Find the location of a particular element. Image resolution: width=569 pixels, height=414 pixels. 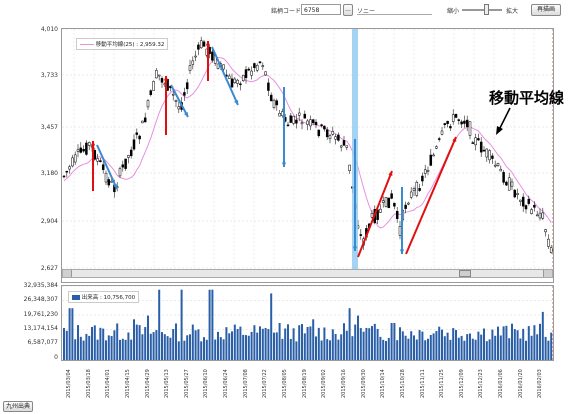

company-name: ソニー is located at coordinates (366, 11).